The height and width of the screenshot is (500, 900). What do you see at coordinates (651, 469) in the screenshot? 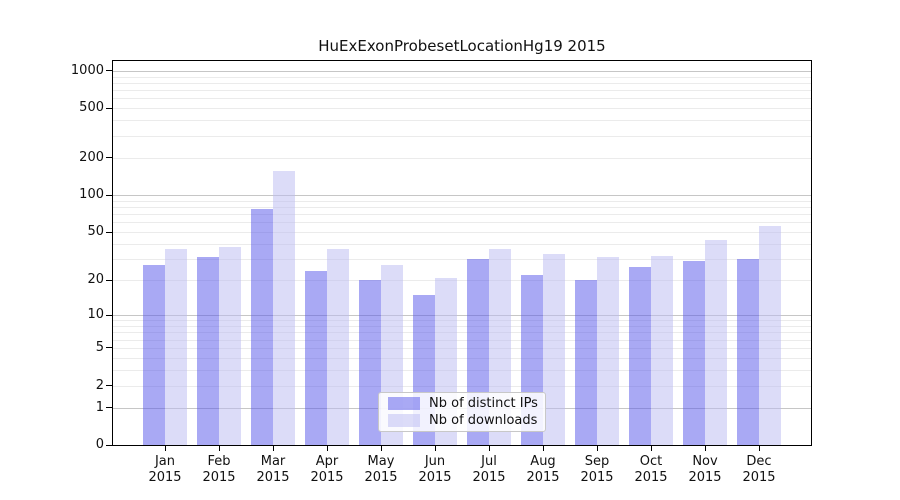
I see `x-tick-label: Oct 2015` at bounding box center [651, 469].